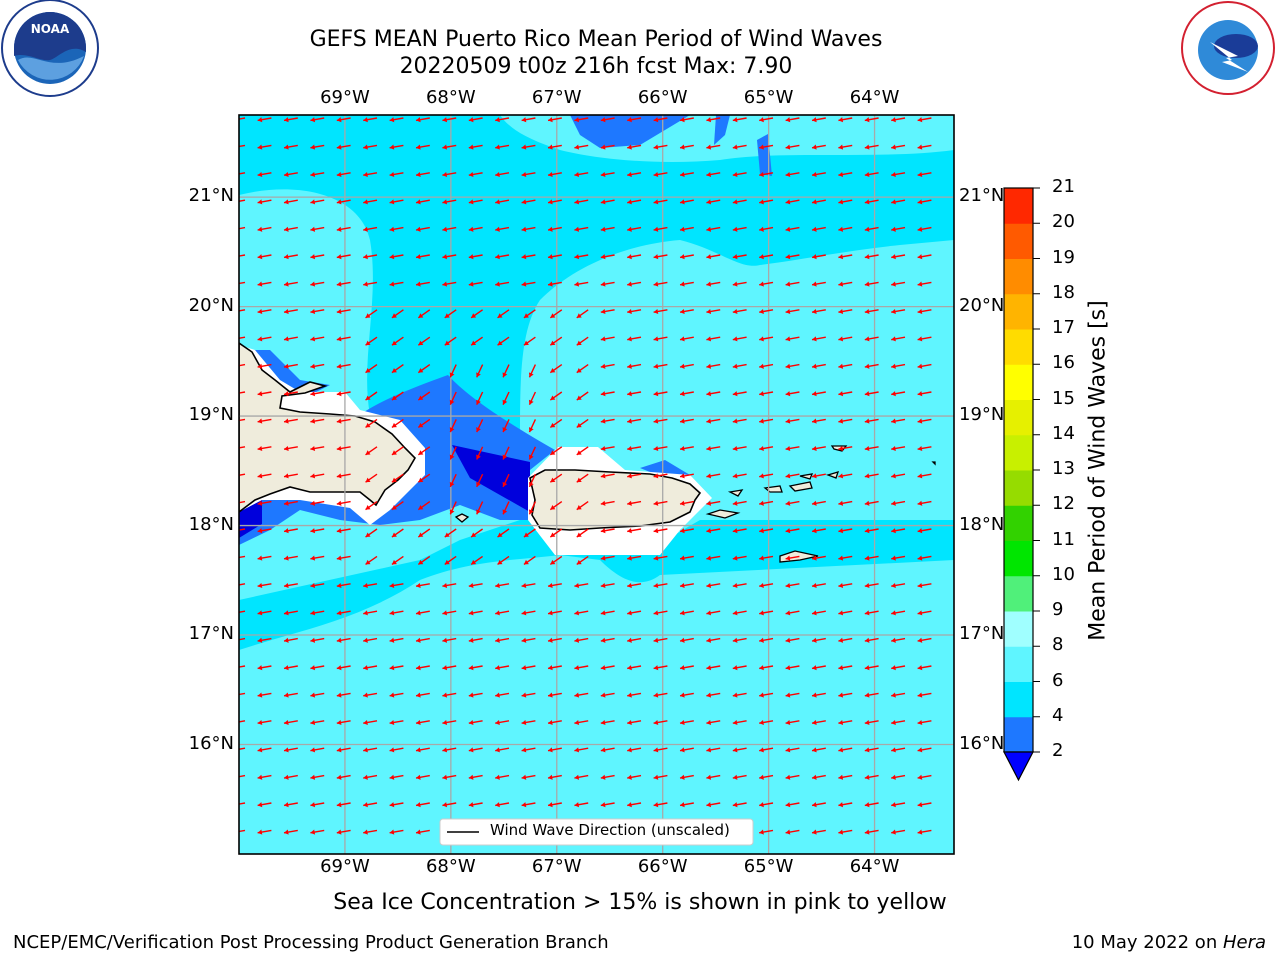  Describe the element at coordinates (211, 305) in the screenshot. I see `lat-label-left: 20°N` at that location.